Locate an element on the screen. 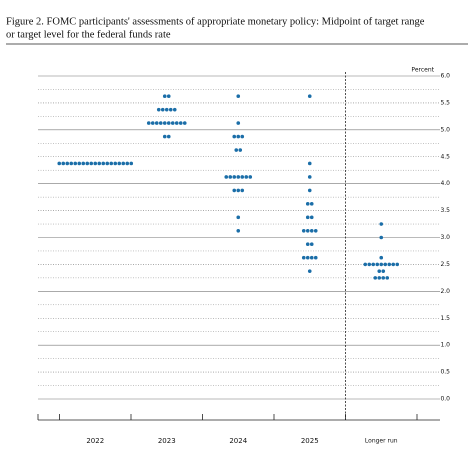 The image size is (474, 474). y-tick-label: 4.5 is located at coordinates (445, 156).